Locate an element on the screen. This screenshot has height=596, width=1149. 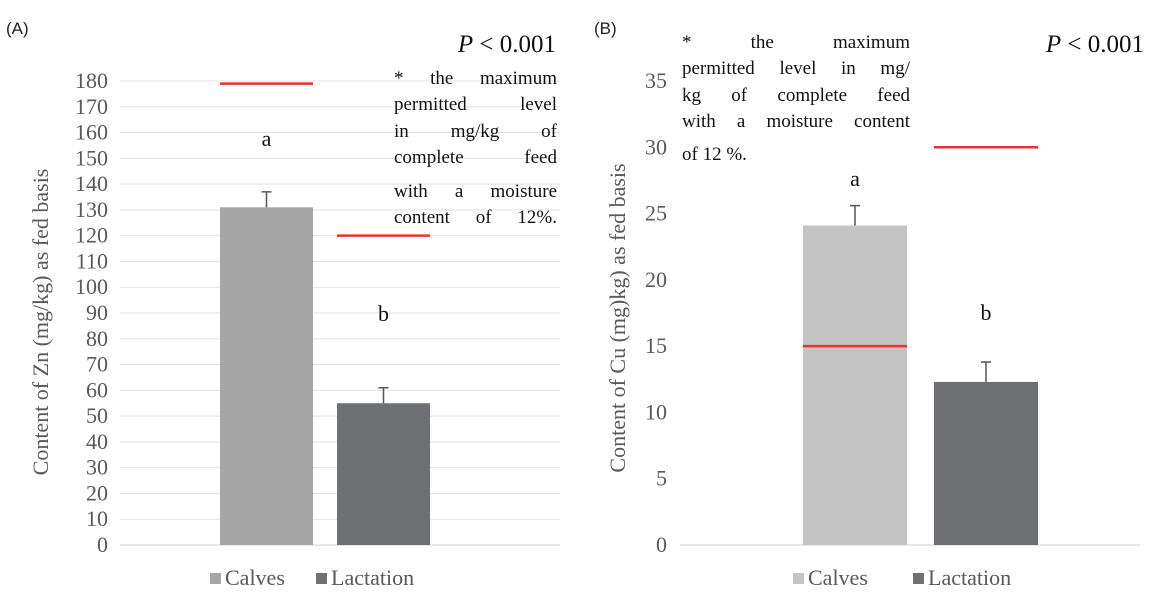
panel-b-legend-label: Lactation is located at coordinates (969, 577).